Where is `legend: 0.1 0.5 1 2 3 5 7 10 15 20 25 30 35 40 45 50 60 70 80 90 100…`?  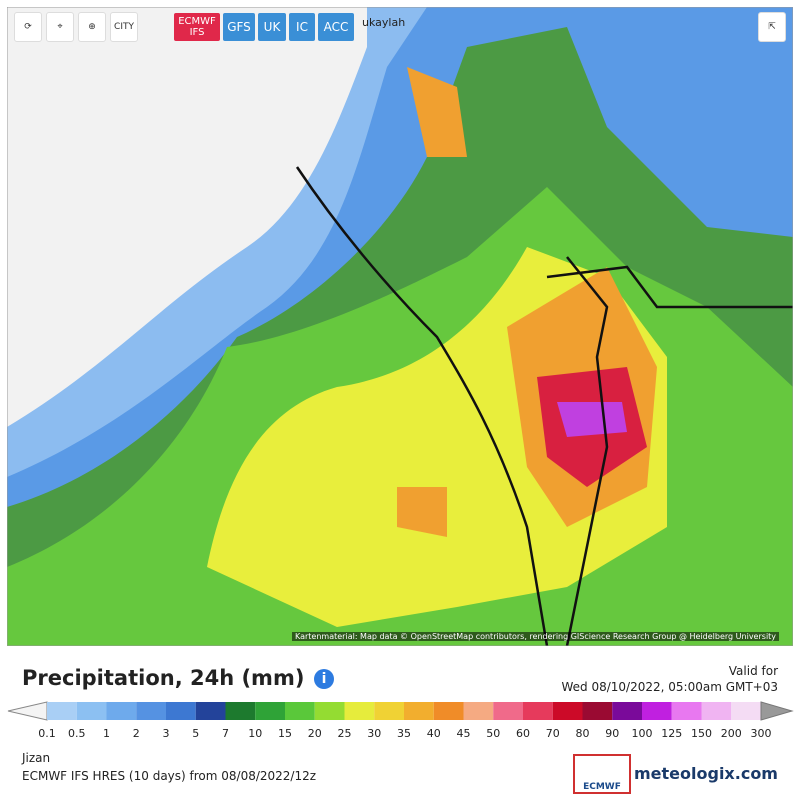
legend: 0.1 0.5 1 2 3 5 7 10 15 20 25 30 35 40 45 50 60 70 80 90 100… is located at coordinates (400, 720).